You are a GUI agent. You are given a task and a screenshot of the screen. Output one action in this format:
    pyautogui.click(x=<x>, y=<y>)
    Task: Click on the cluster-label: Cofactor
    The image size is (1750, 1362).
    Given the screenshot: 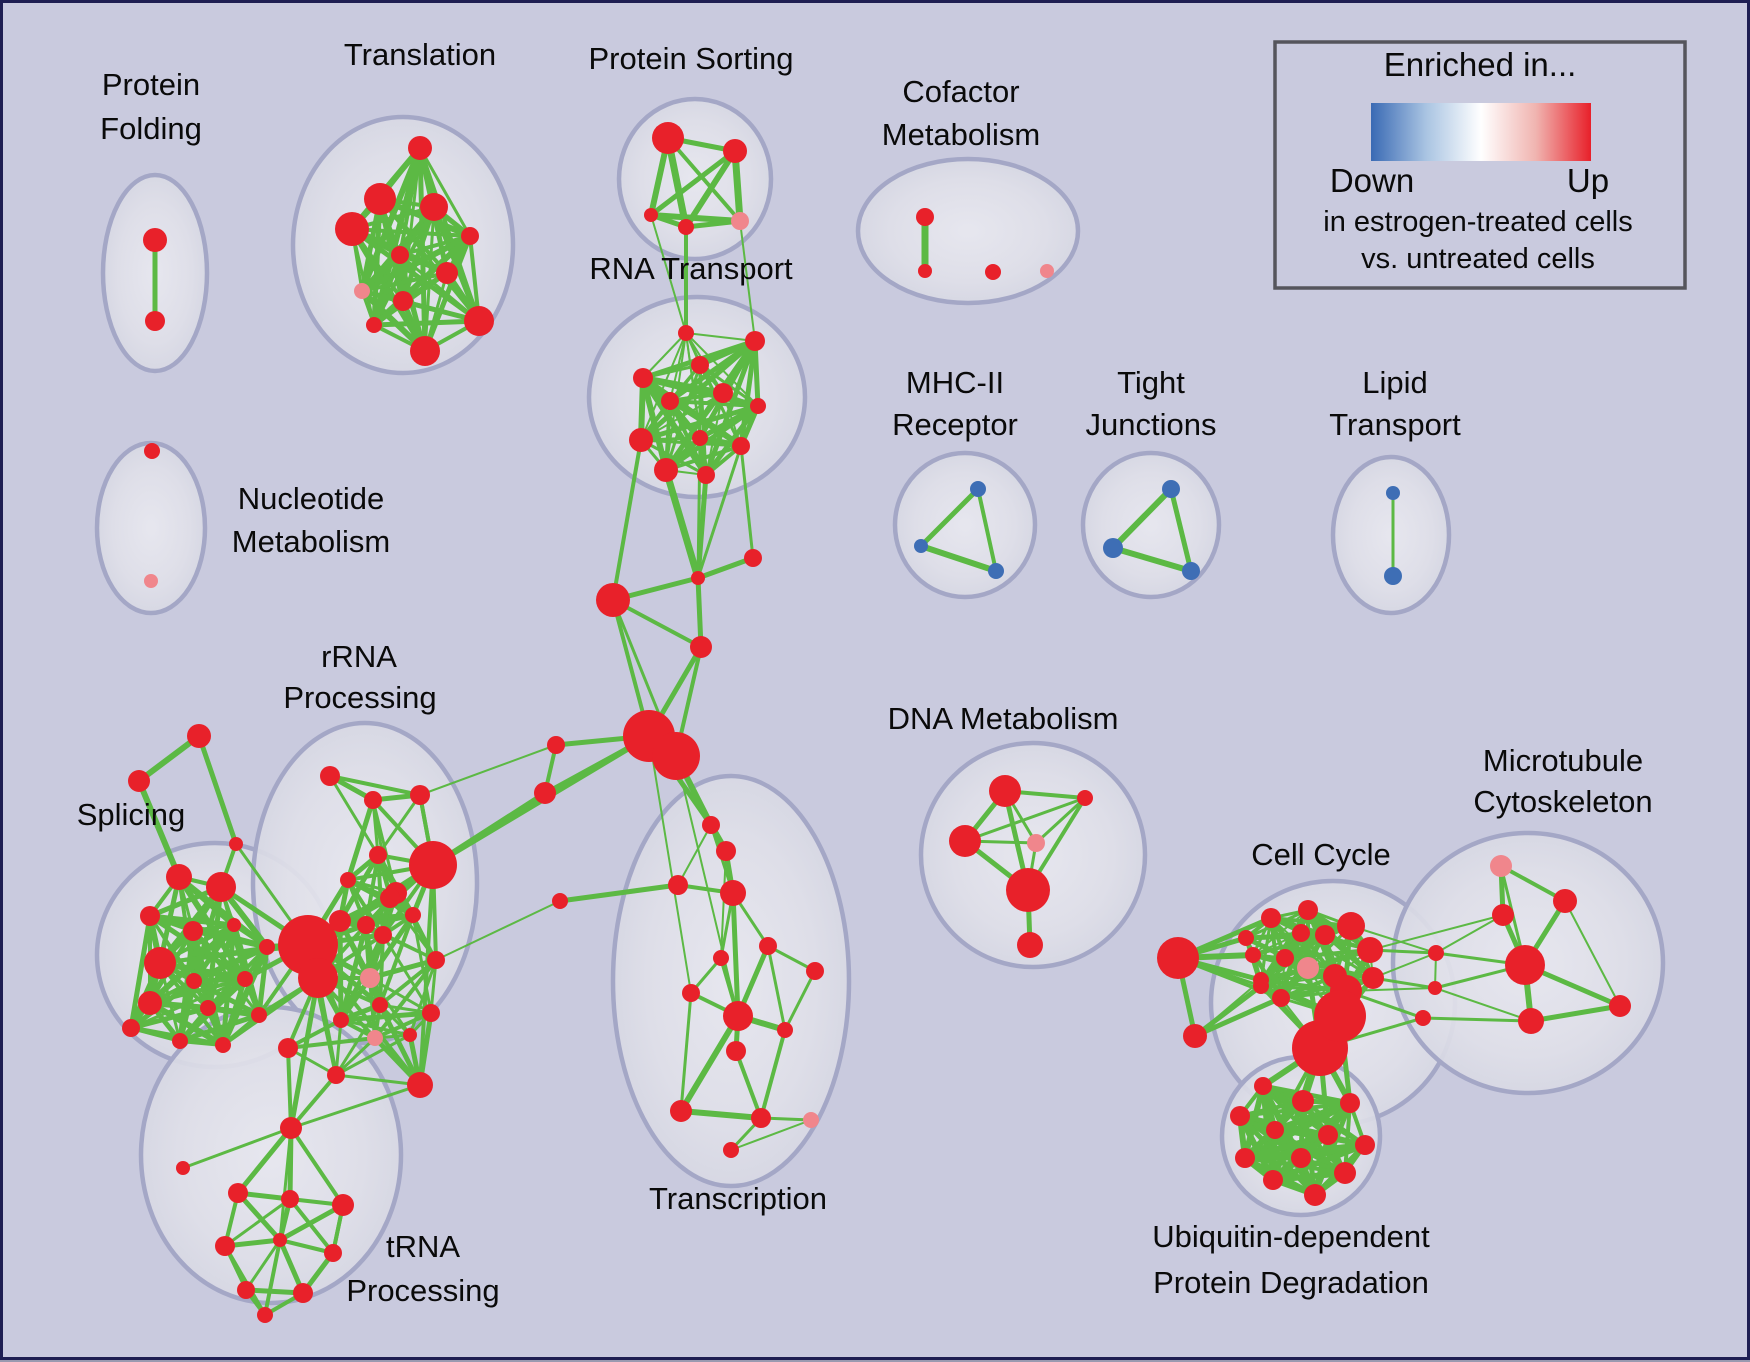 What is the action you would take?
    pyautogui.click(x=960, y=91)
    